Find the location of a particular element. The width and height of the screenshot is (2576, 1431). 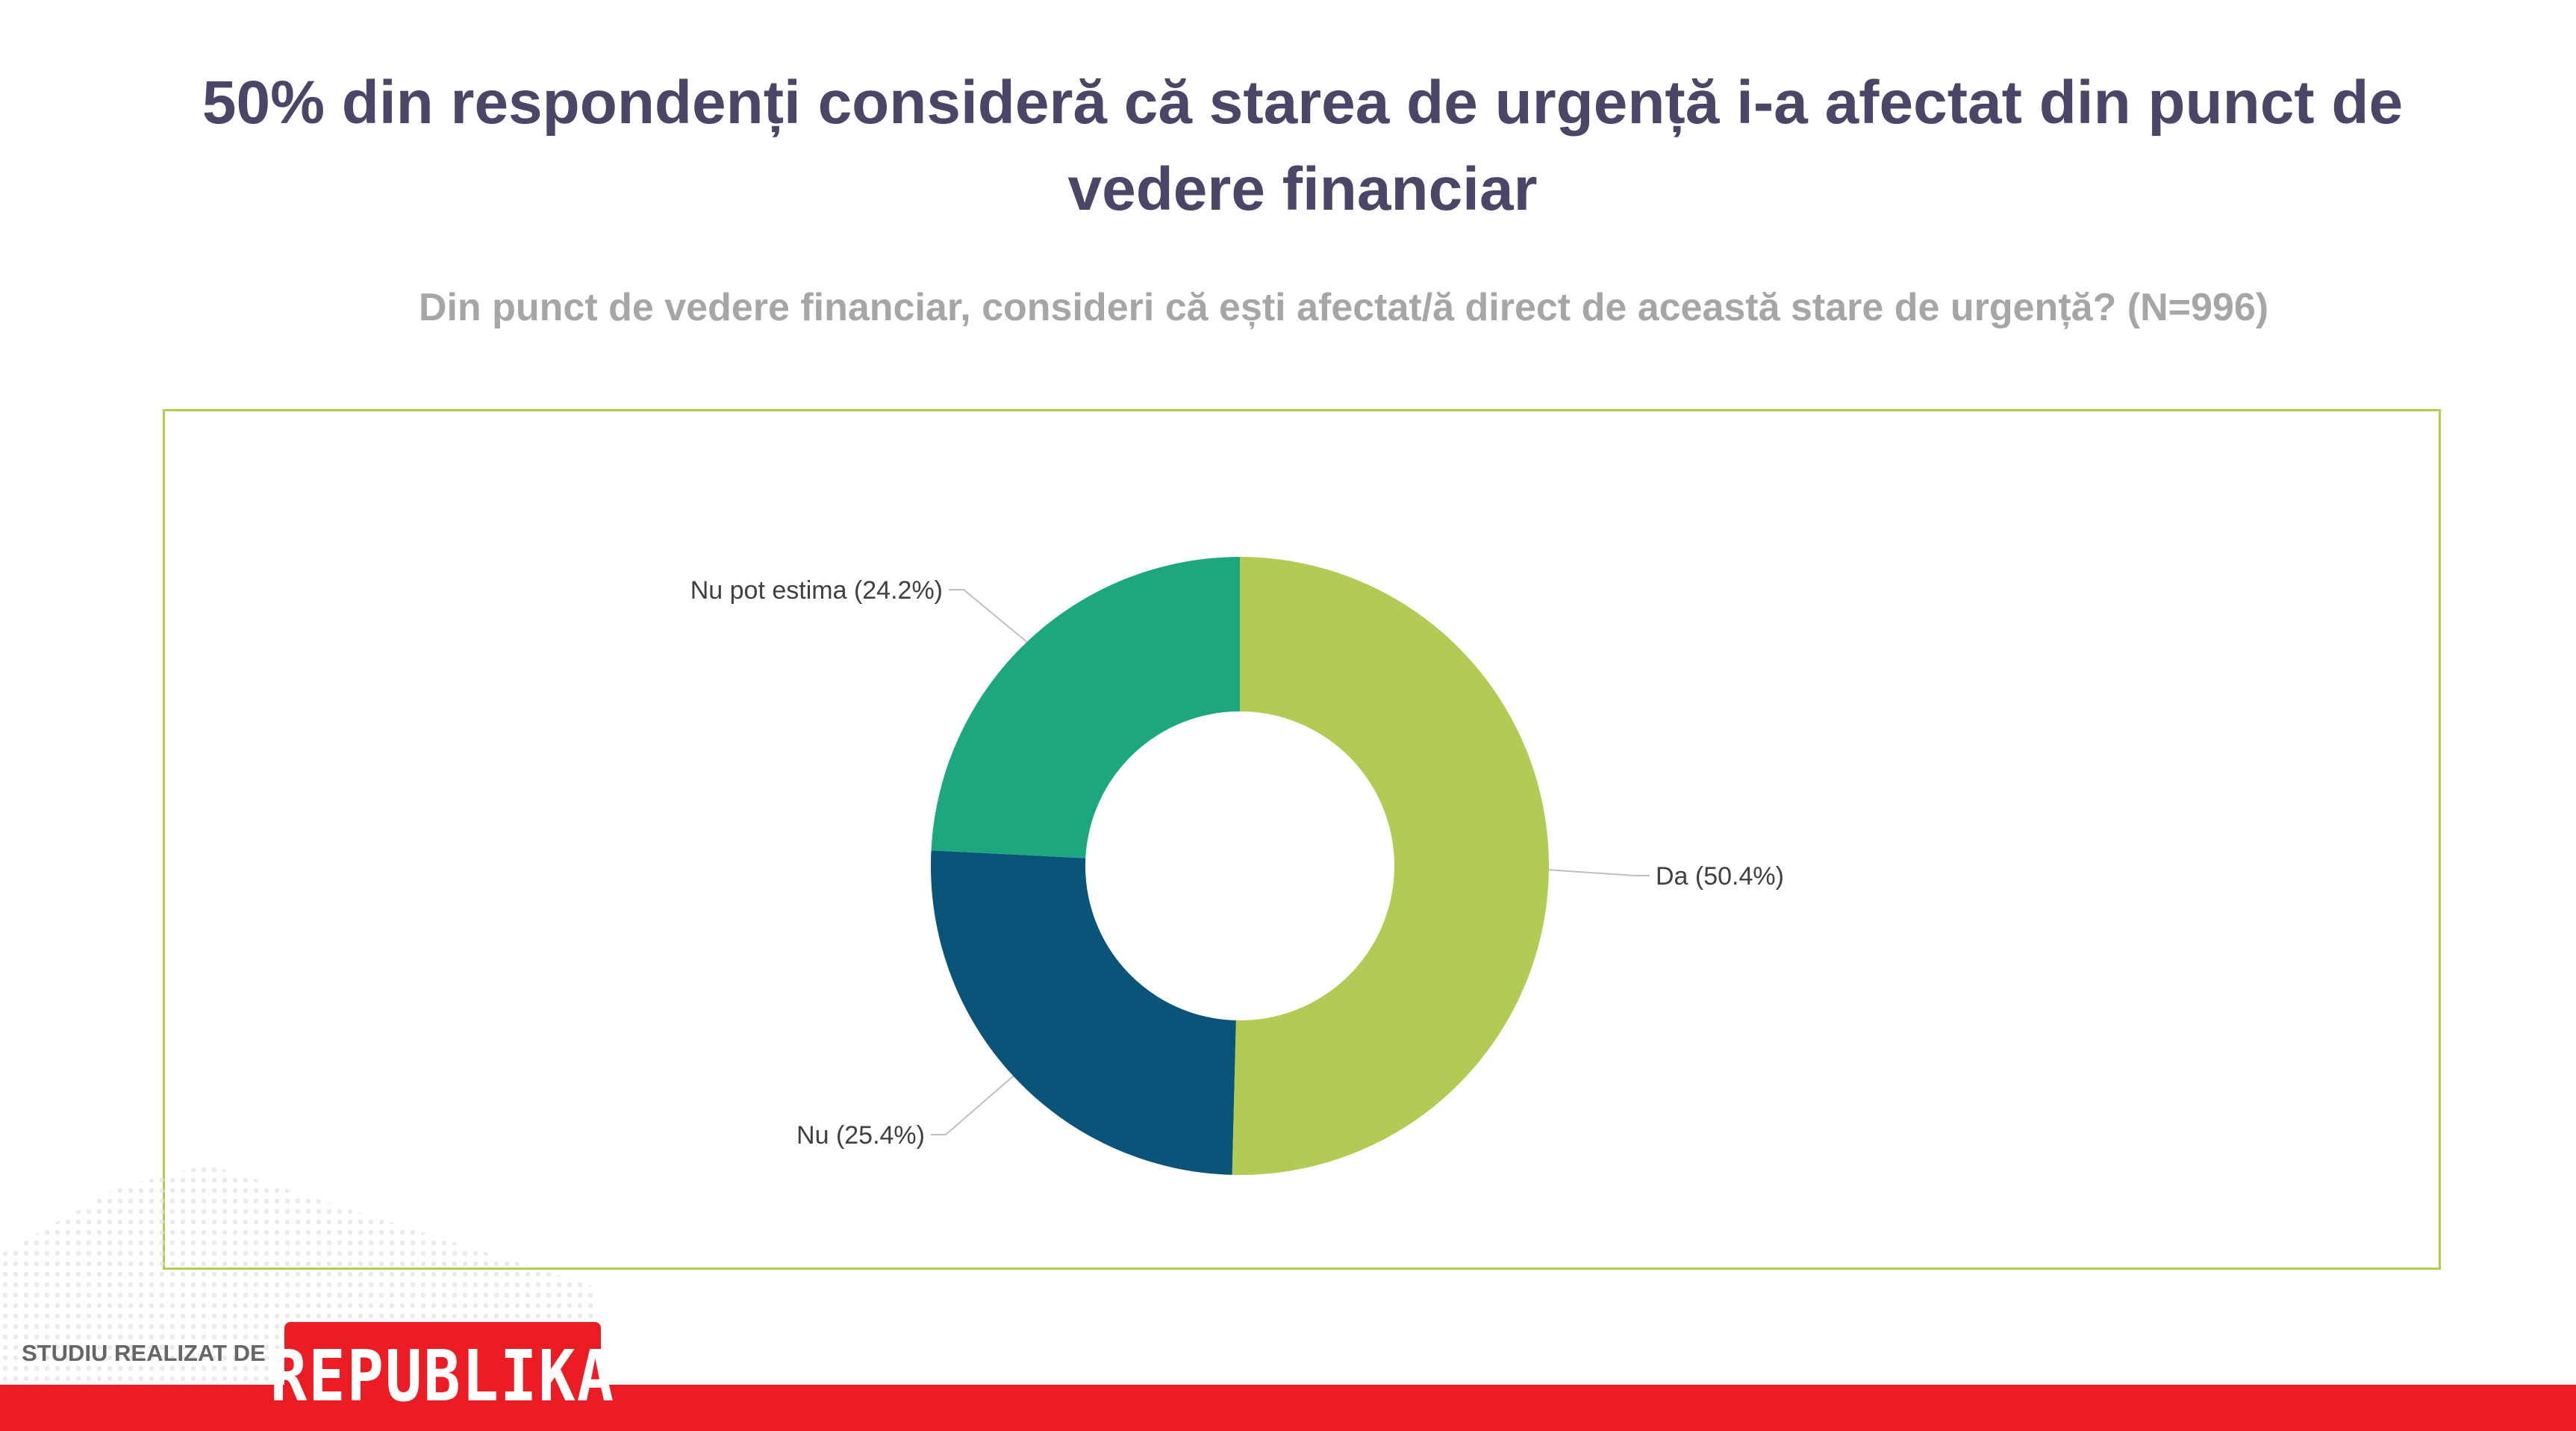

republika-logo: REPUBLIKA is located at coordinates (442, 1376).